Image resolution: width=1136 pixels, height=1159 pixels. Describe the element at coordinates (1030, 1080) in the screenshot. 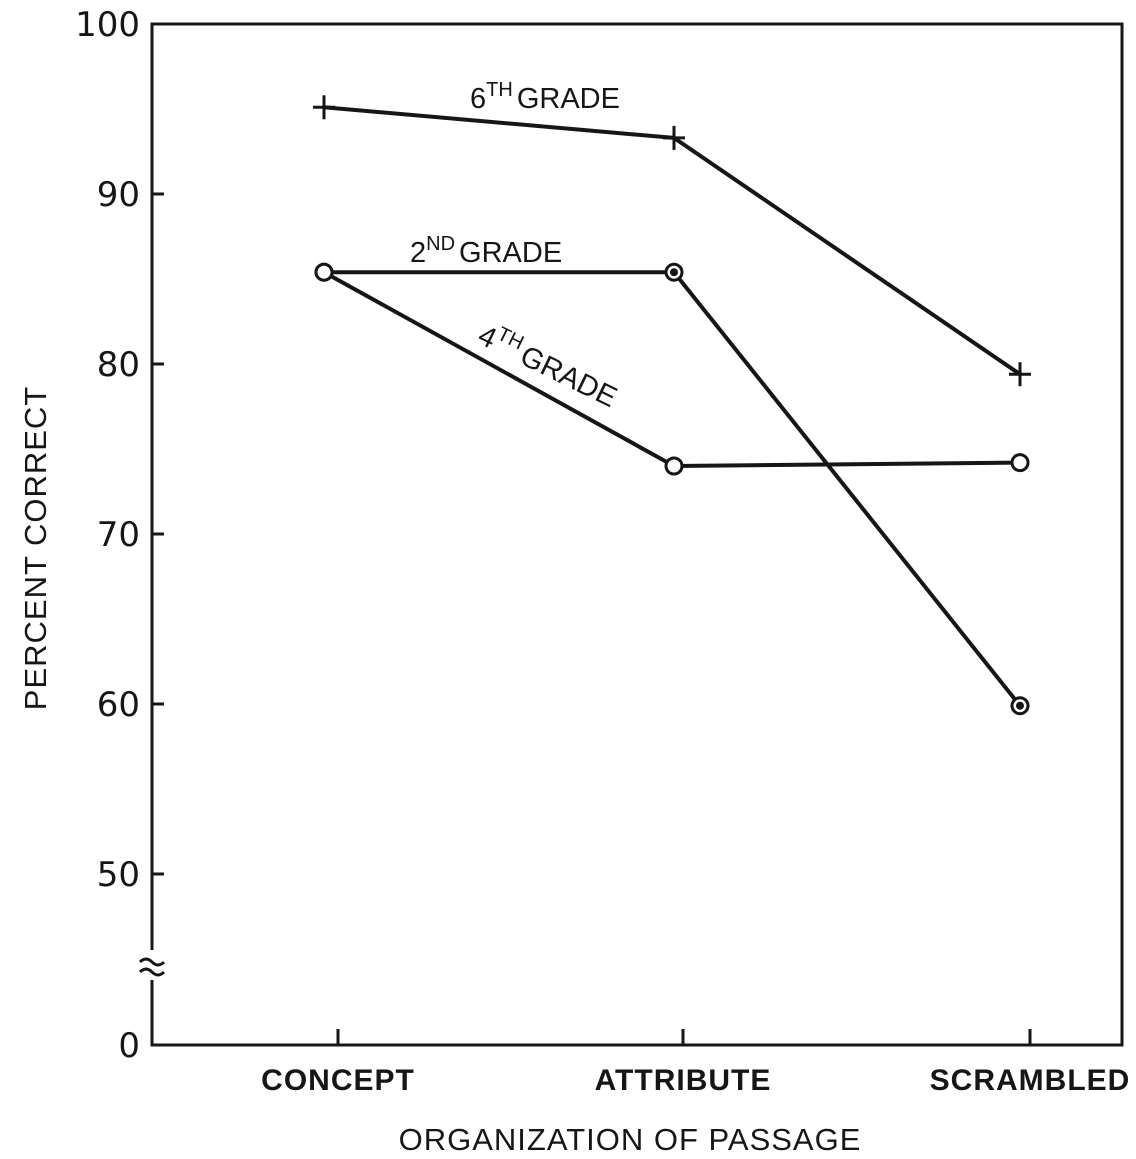

I see `x-tick-label-scrambled: SCRAMBLED` at that location.